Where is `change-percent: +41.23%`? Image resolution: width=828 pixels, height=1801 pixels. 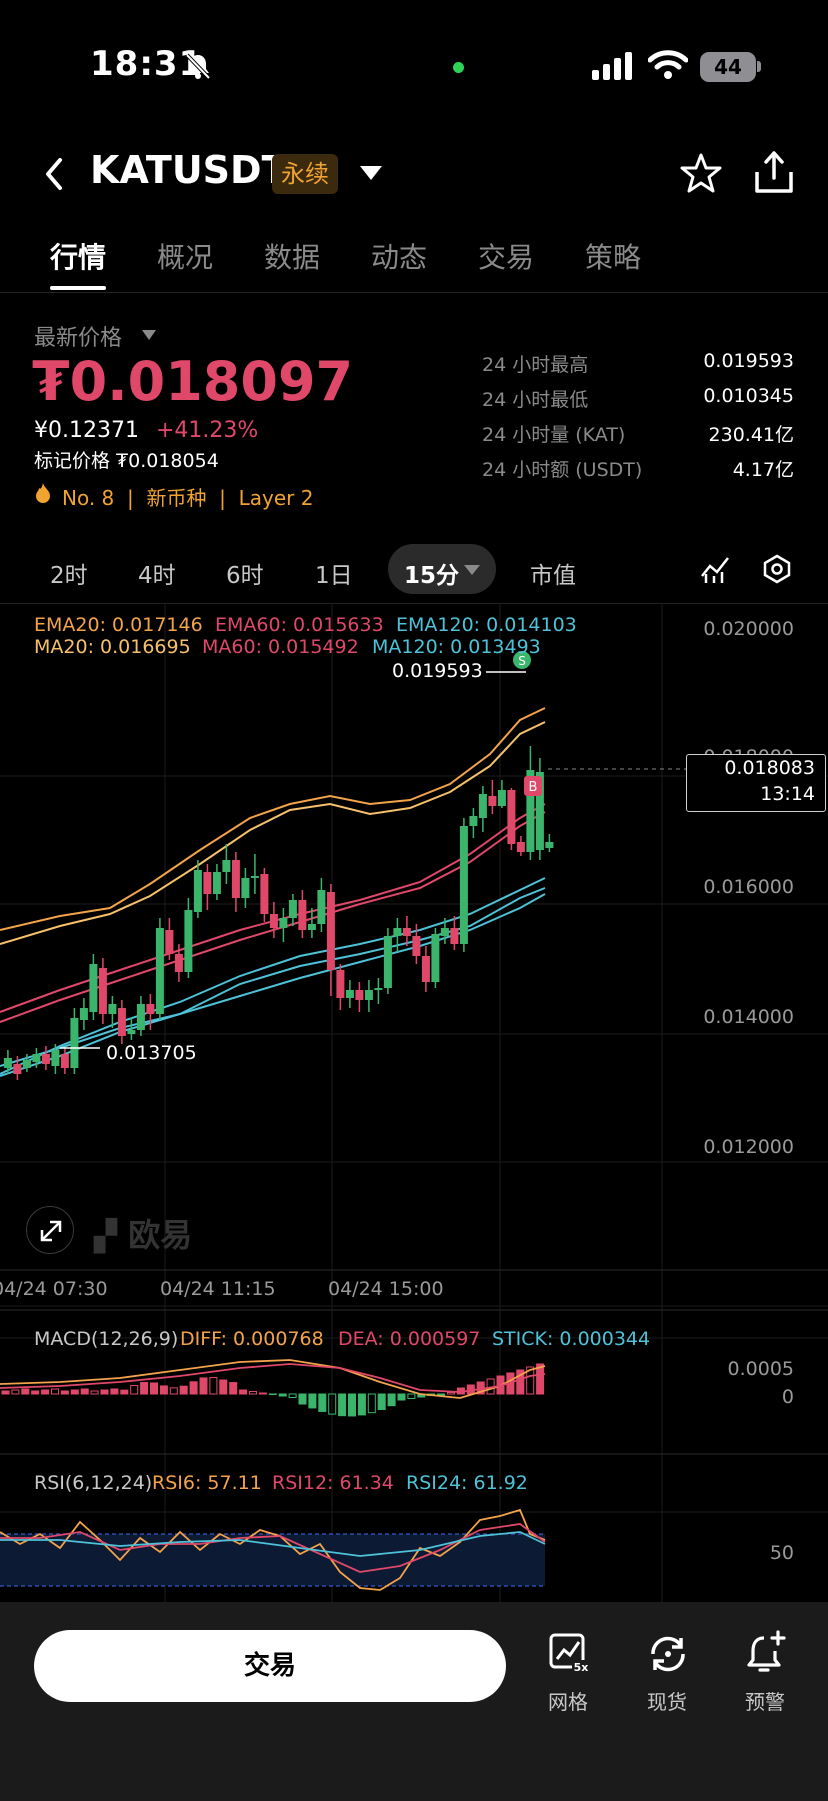 change-percent: +41.23% is located at coordinates (207, 430).